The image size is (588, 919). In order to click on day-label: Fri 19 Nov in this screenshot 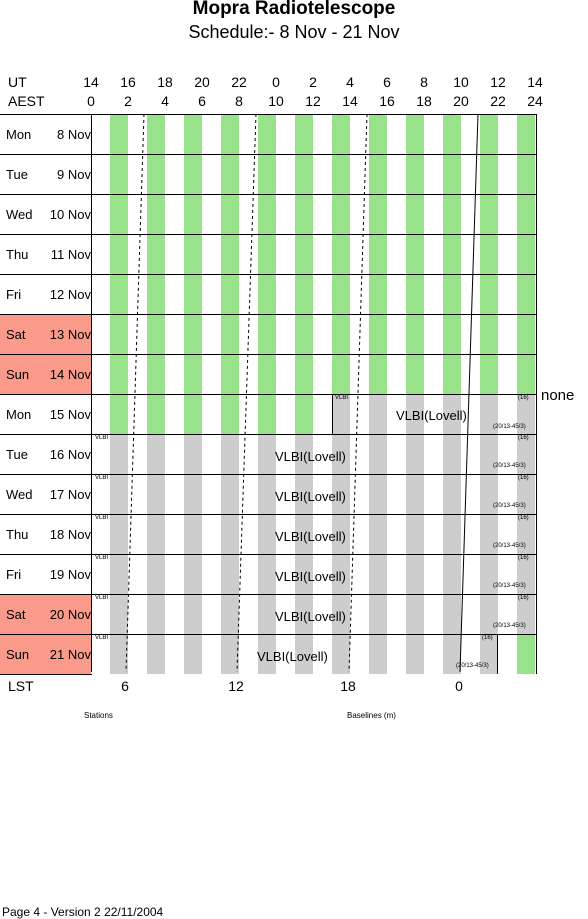, I will do `click(45, 574)`.